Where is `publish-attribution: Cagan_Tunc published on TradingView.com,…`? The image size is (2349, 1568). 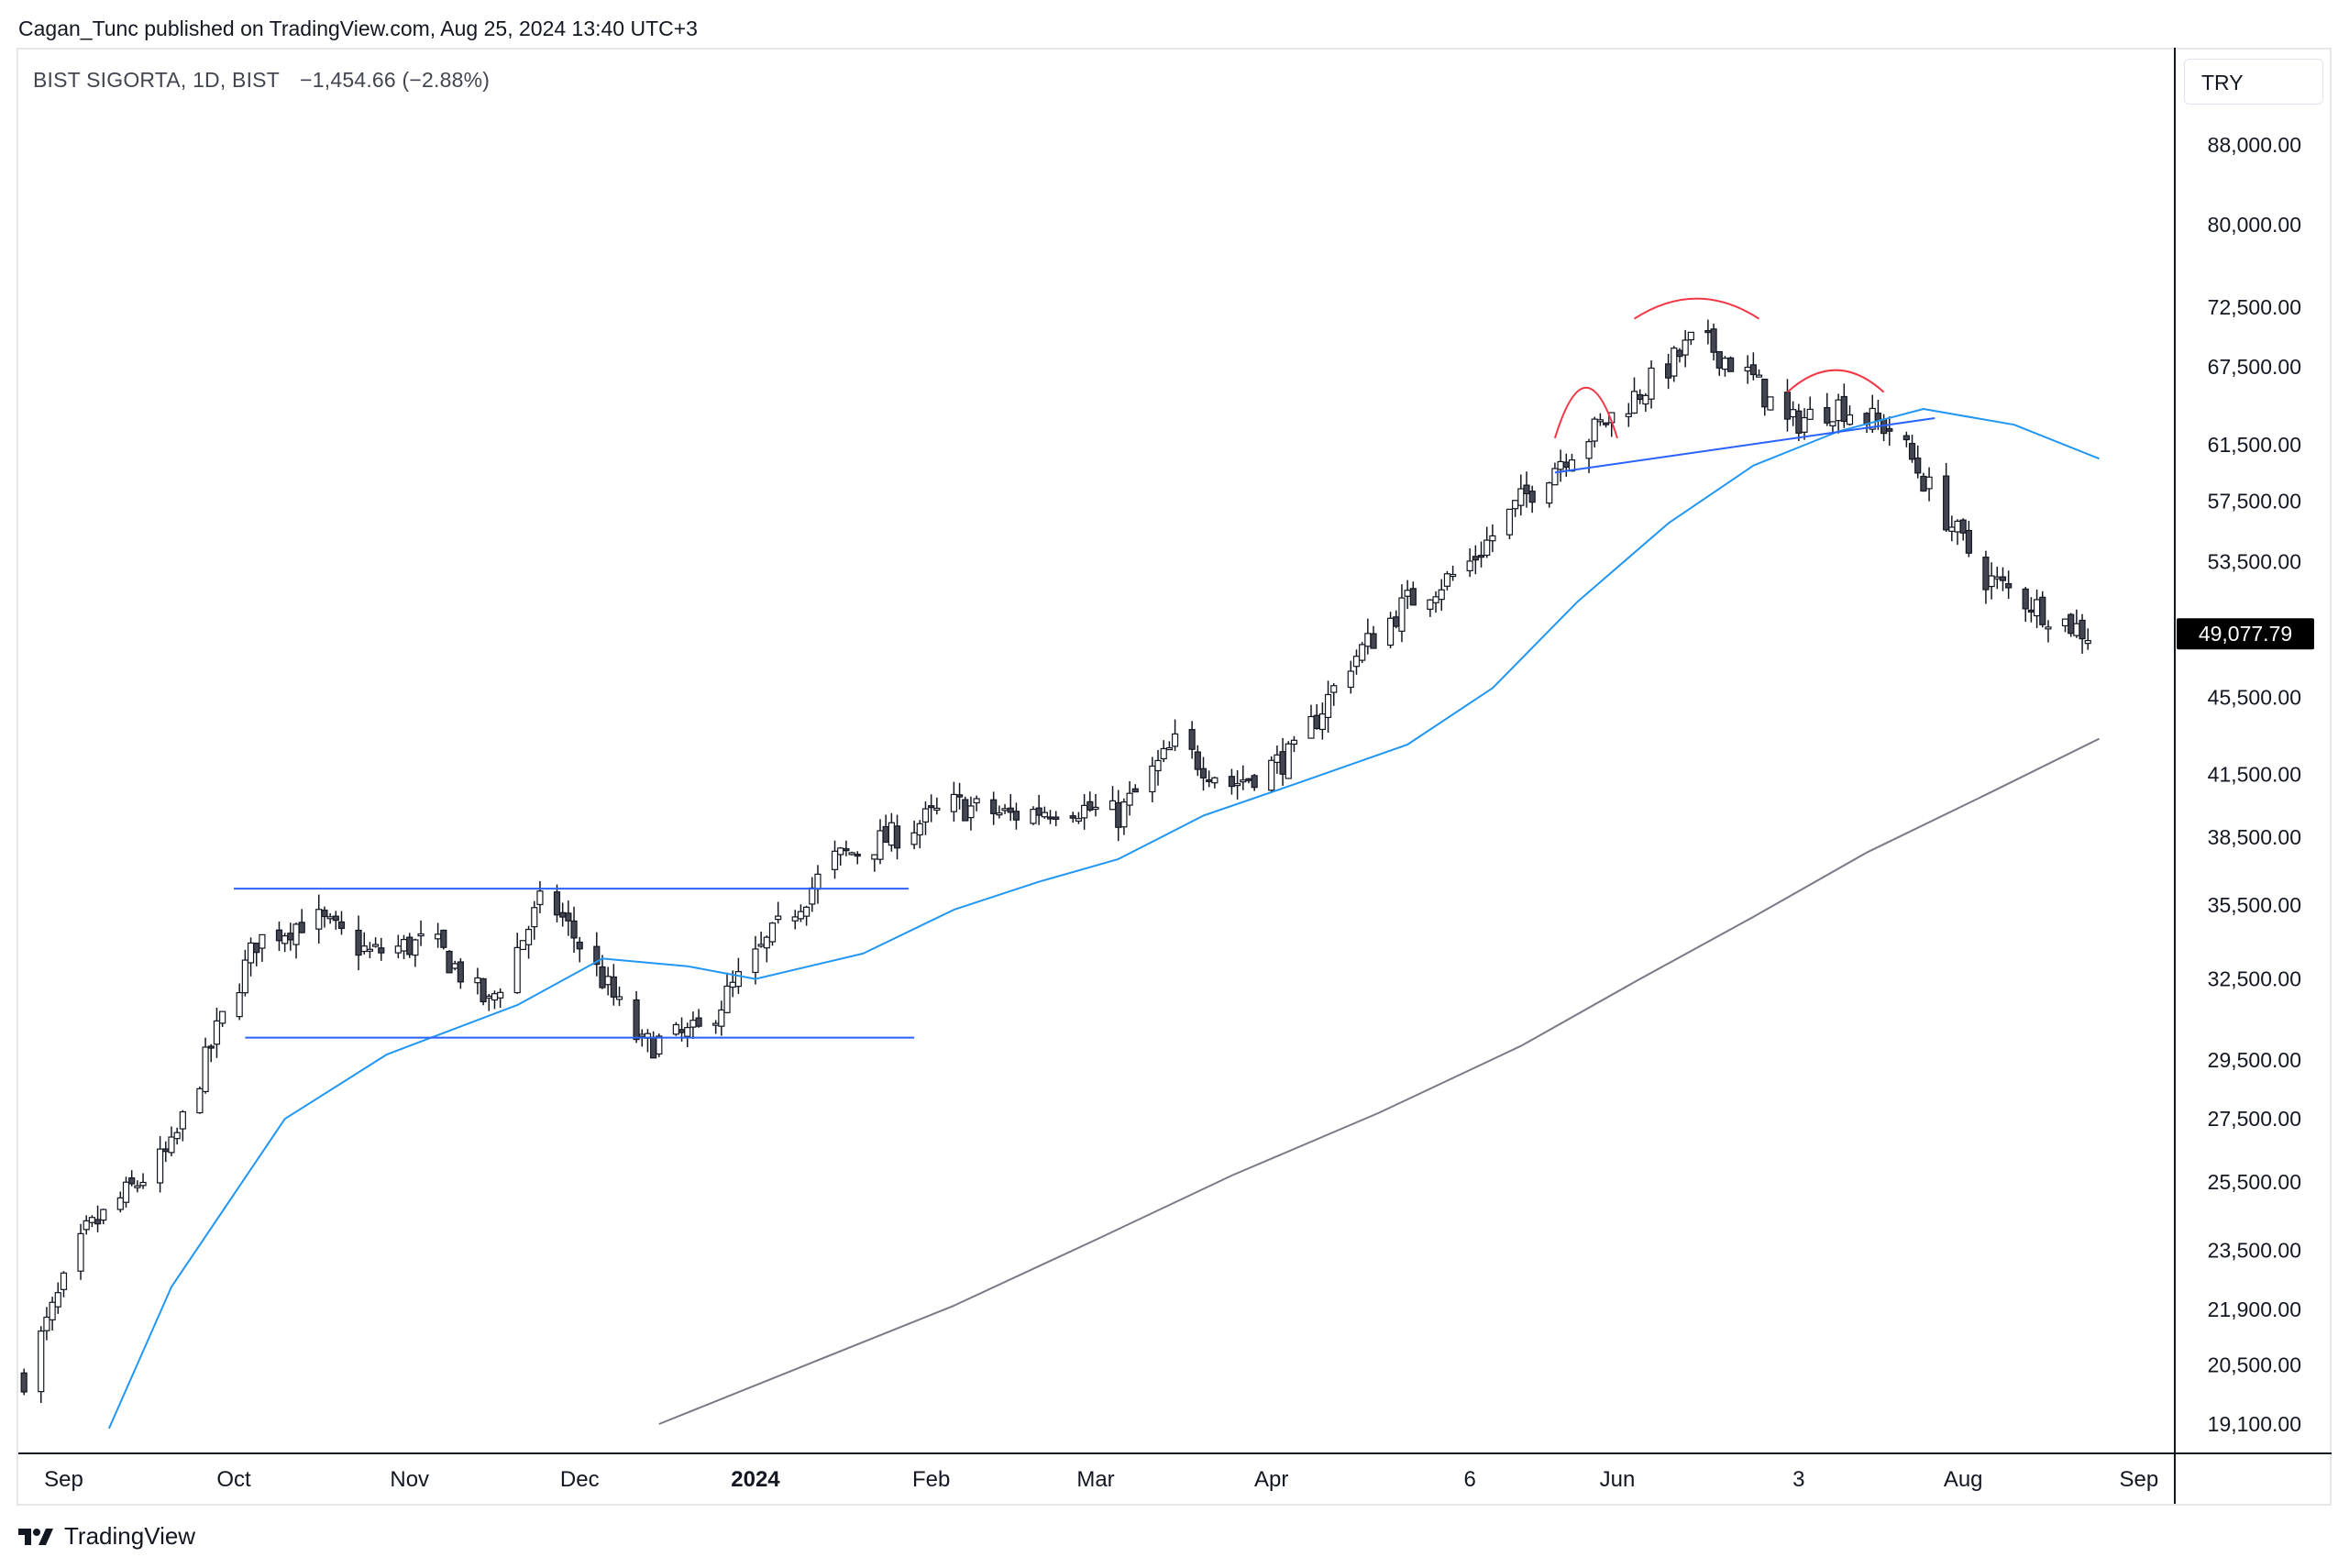 publish-attribution: Cagan_Tunc published on TradingView.com,… is located at coordinates (358, 29).